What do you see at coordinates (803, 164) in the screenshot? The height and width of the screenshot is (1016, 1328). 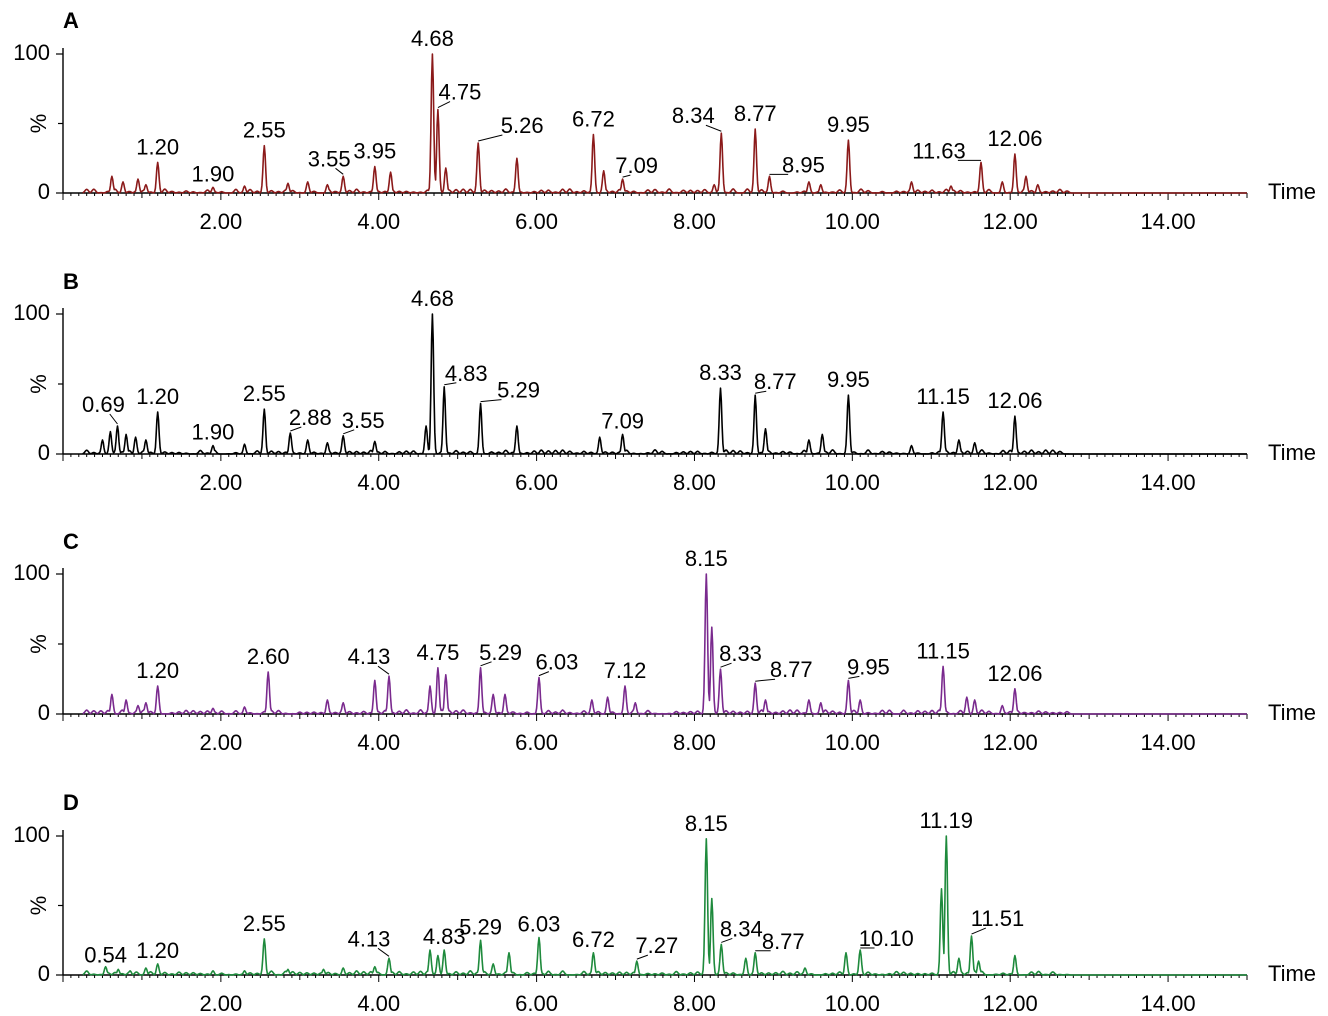 I see `peak-label: 8.95` at bounding box center [803, 164].